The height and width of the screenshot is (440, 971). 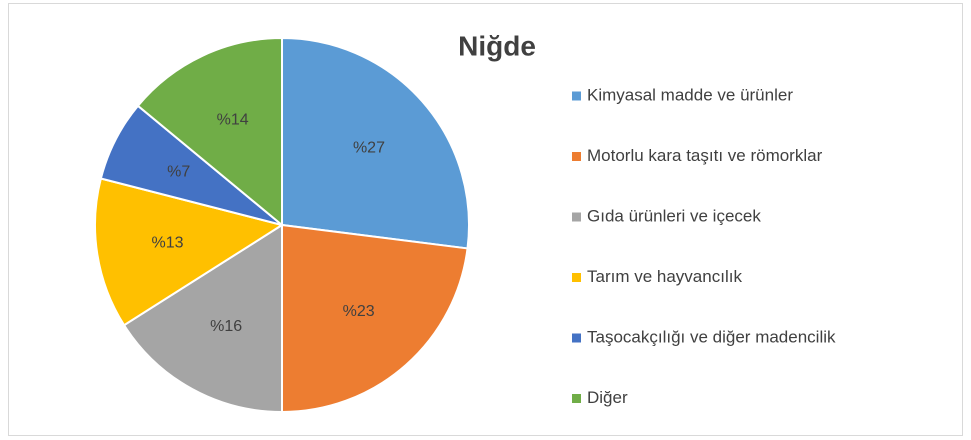 What do you see at coordinates (233, 119) in the screenshot?
I see `data-label: %14` at bounding box center [233, 119].